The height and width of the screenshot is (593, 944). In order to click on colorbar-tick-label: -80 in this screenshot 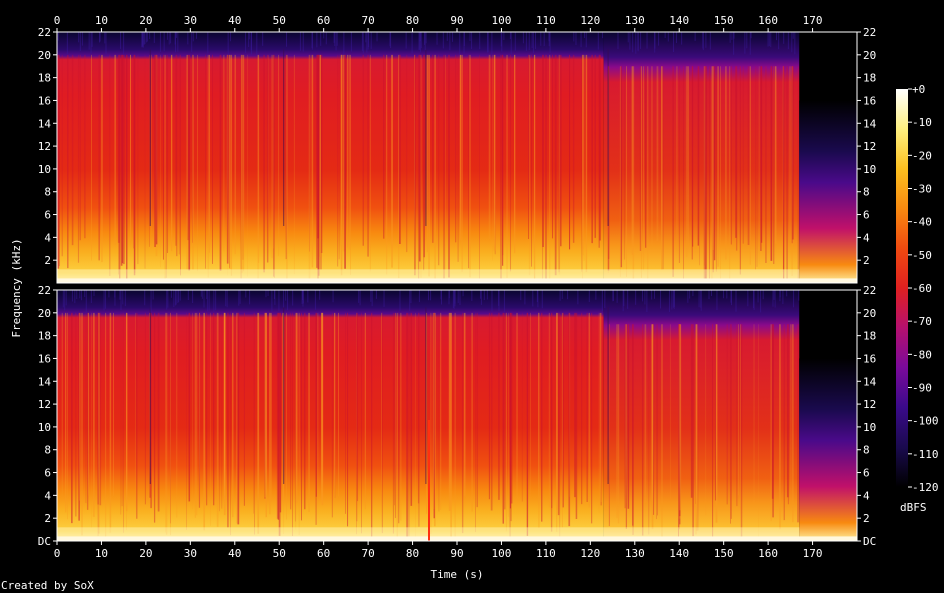, I will do `click(922, 354)`.